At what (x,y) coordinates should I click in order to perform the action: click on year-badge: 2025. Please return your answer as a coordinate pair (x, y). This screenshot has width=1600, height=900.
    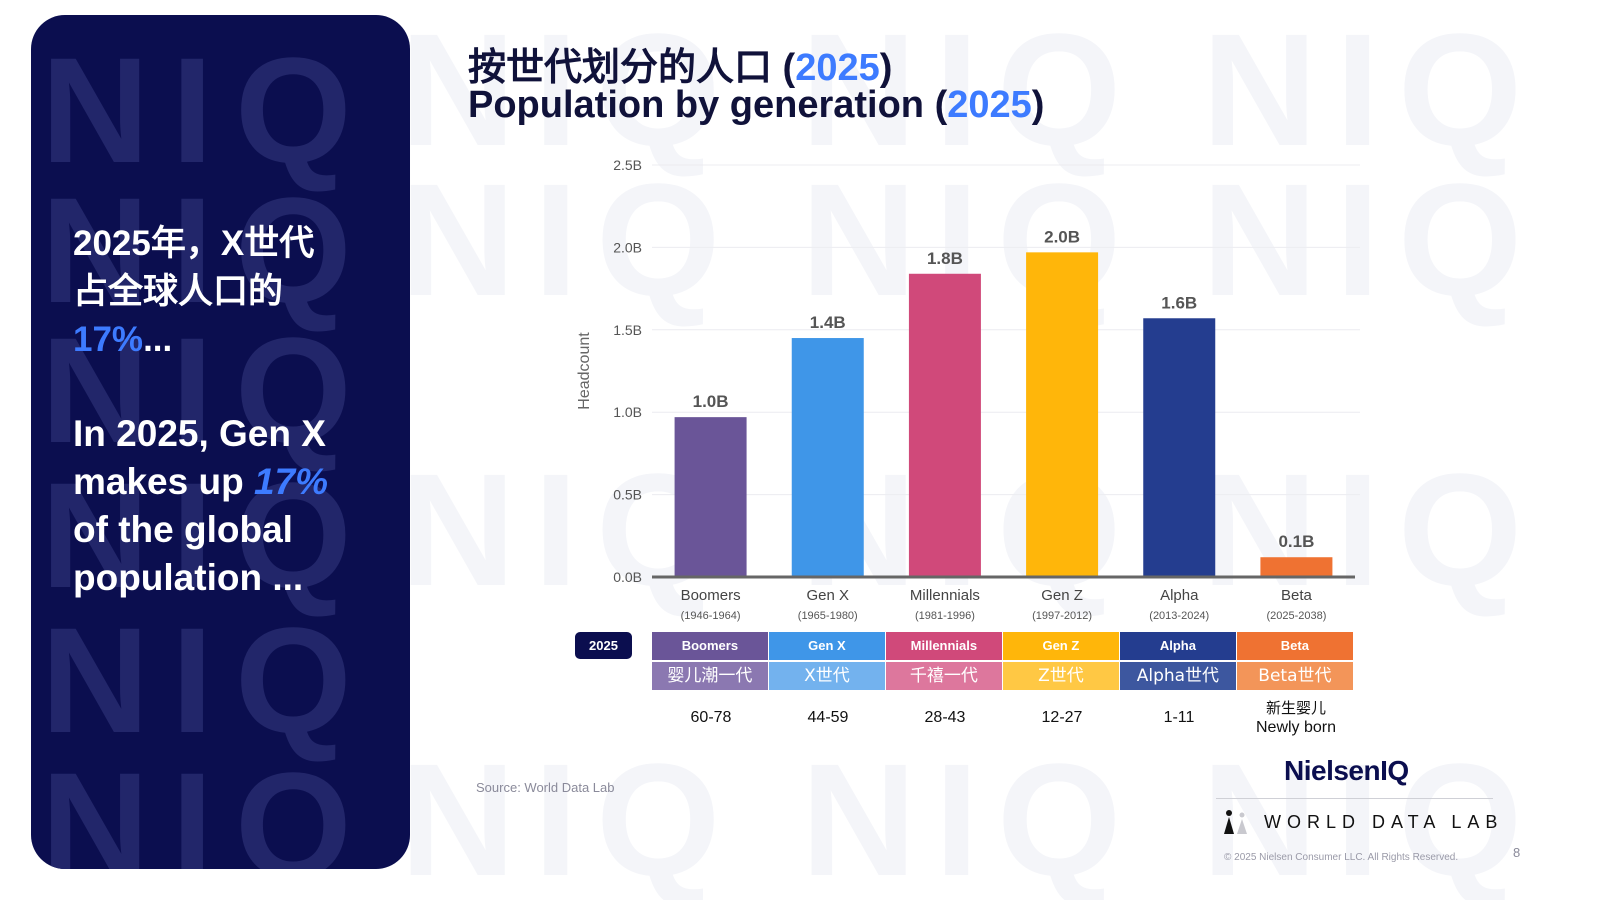
    Looking at the image, I should click on (603, 645).